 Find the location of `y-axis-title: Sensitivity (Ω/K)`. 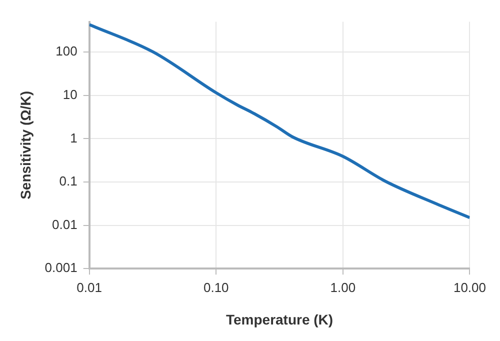

y-axis-title: Sensitivity (Ω/K) is located at coordinates (25, 145).